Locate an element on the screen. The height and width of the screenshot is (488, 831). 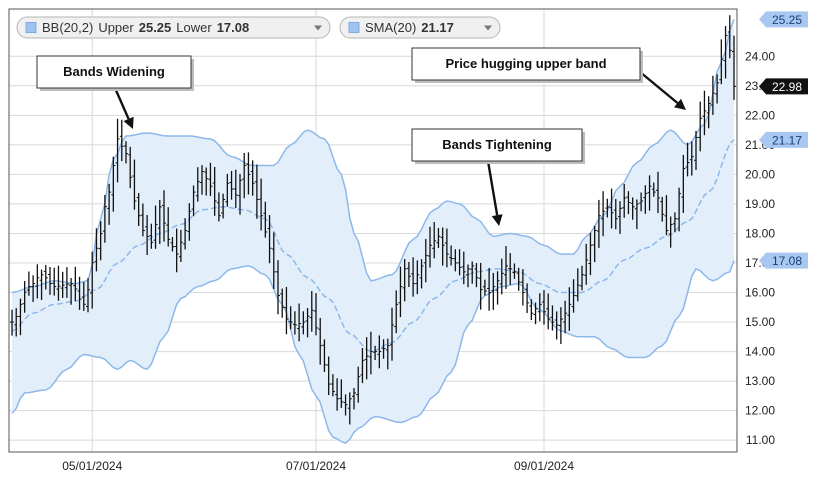
annotation-text: Bands Widening is located at coordinates (114, 71).